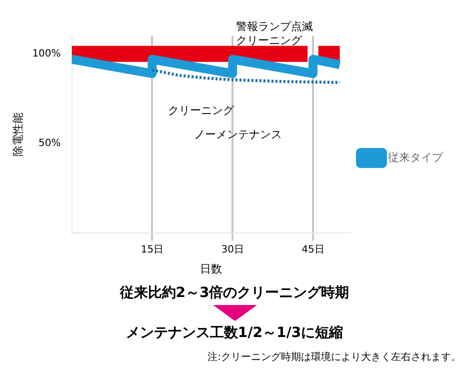  I want to click on x-tick-label: 30日, so click(232, 250).